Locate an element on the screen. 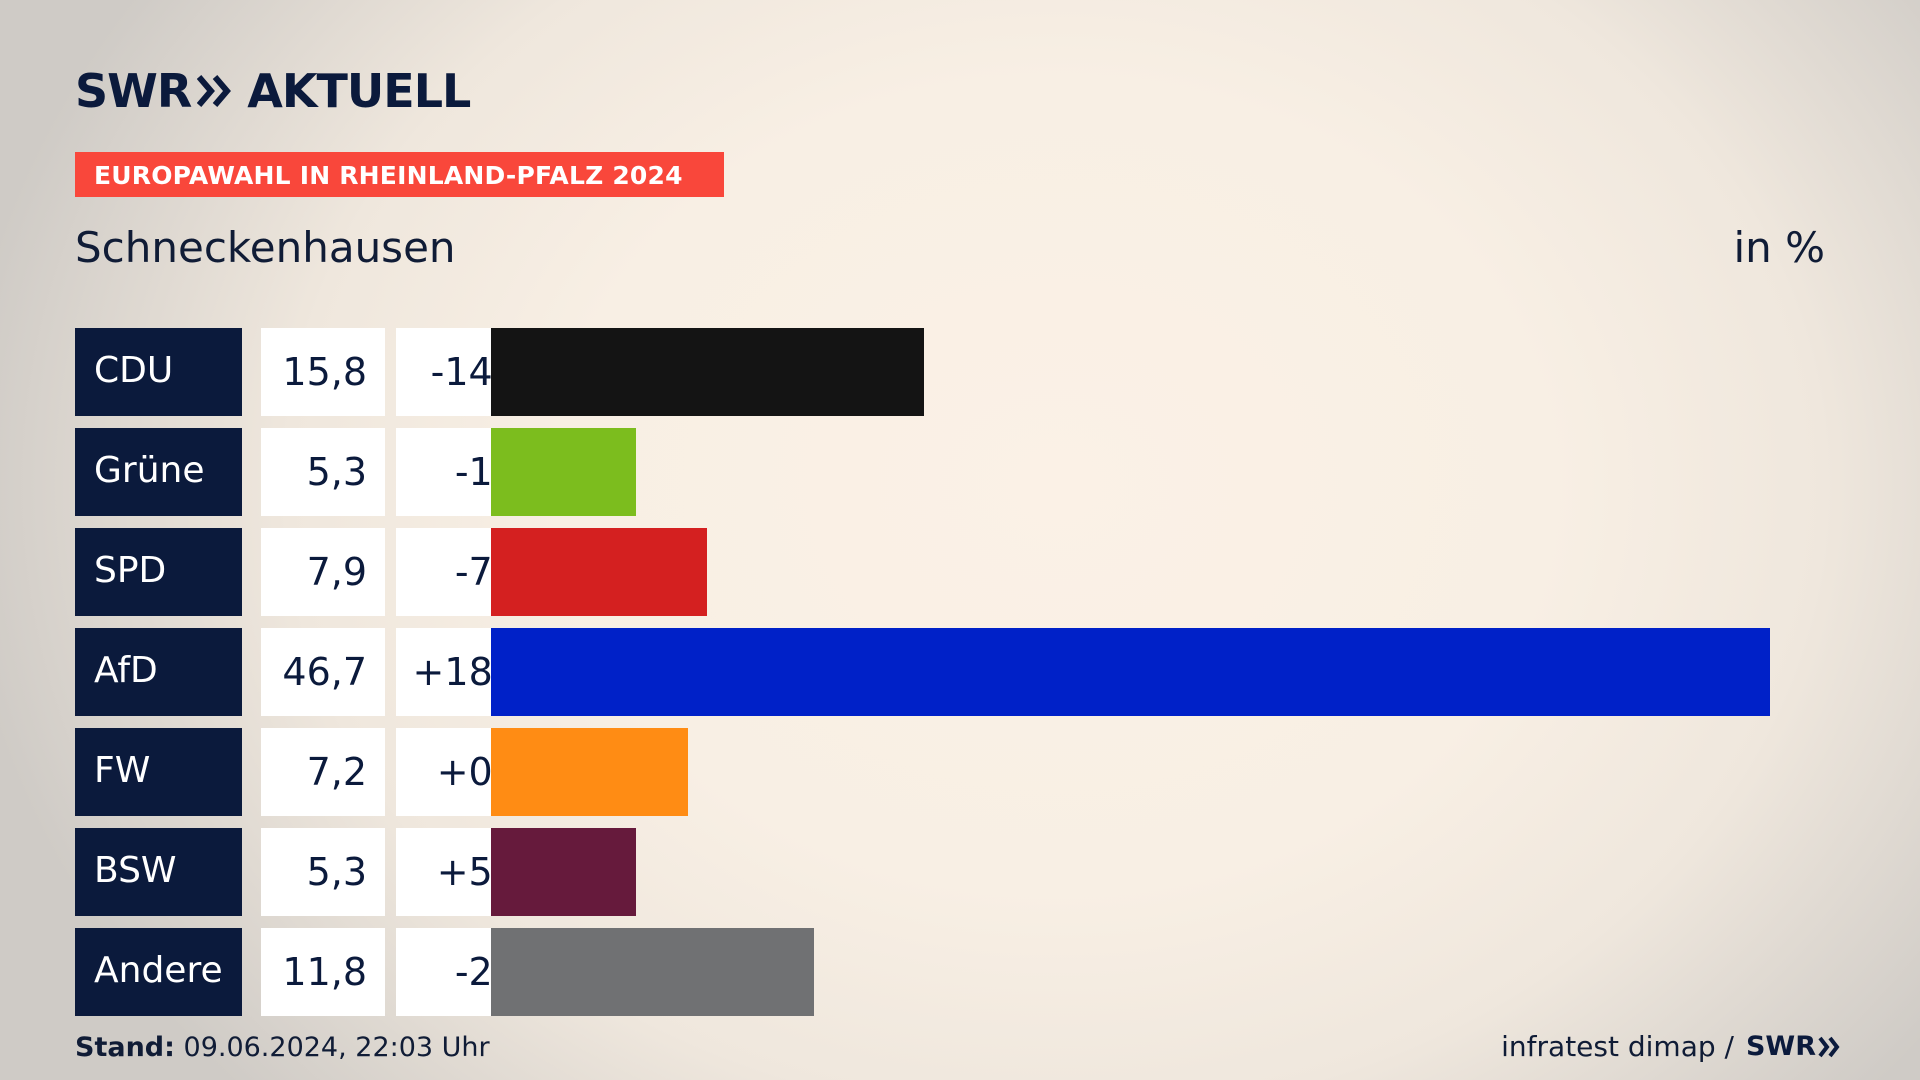  value-cell: 11,8 is located at coordinates (323, 972).